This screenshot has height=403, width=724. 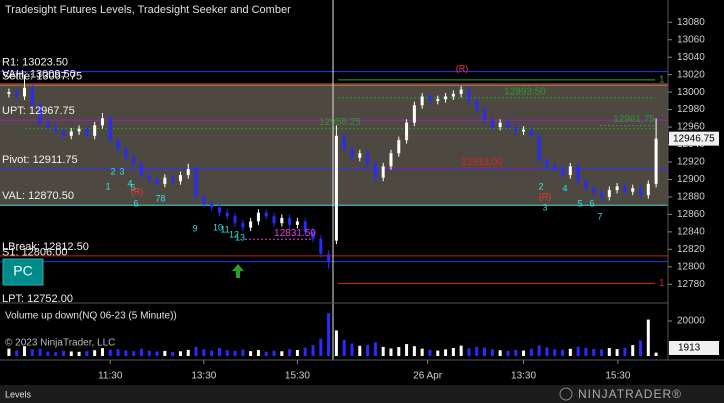 I want to click on pc-button: PC, so click(x=23, y=272).